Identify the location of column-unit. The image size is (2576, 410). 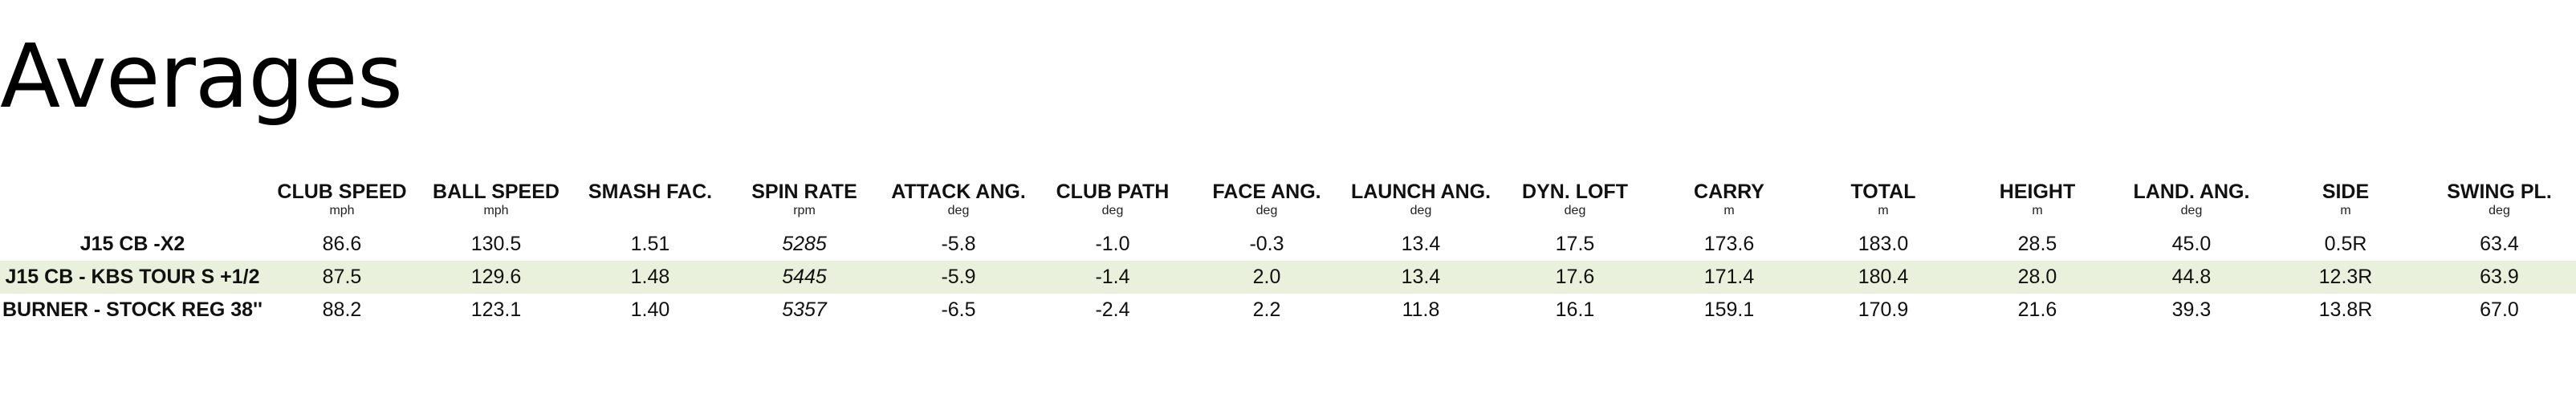
(650, 216).